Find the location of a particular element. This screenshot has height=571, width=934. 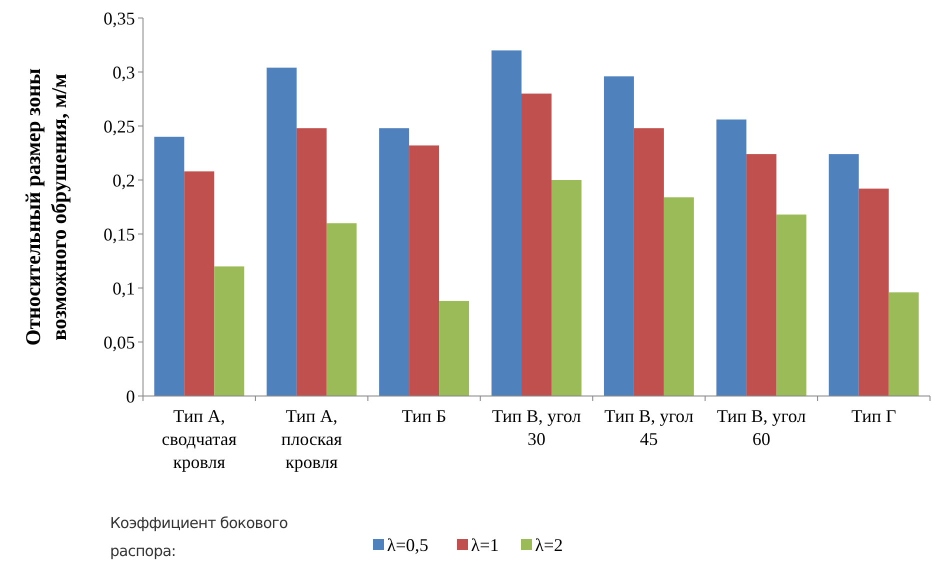

x-tick-label: Тип А, сводчатая кровля is located at coordinates (199, 439).